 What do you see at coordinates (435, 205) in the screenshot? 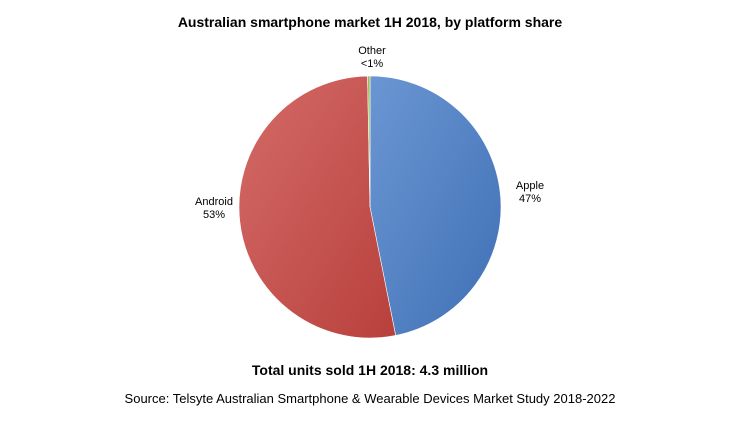
I see `pie-slice-apple` at bounding box center [435, 205].